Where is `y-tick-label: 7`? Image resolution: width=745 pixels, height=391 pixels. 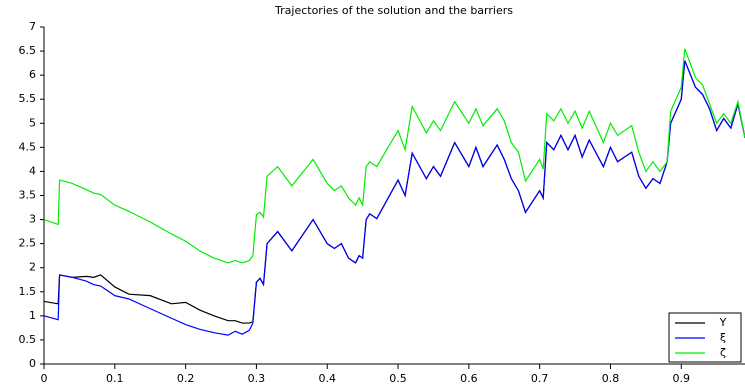 y-tick-label: 7 is located at coordinates (32, 26).